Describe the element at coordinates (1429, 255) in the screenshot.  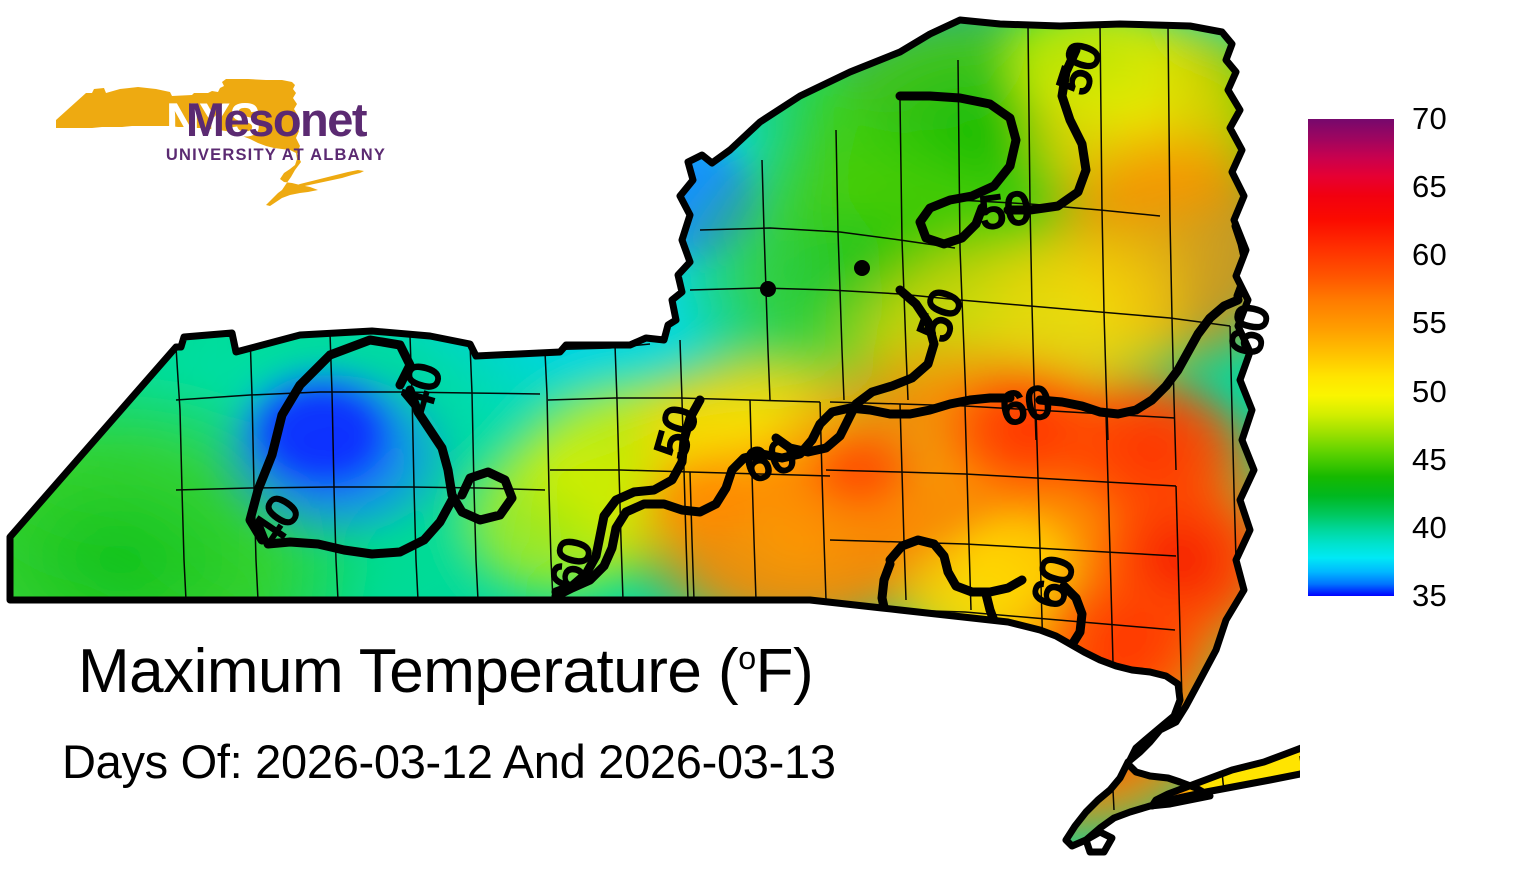
I see `colorbar-tick-60: 60` at that location.